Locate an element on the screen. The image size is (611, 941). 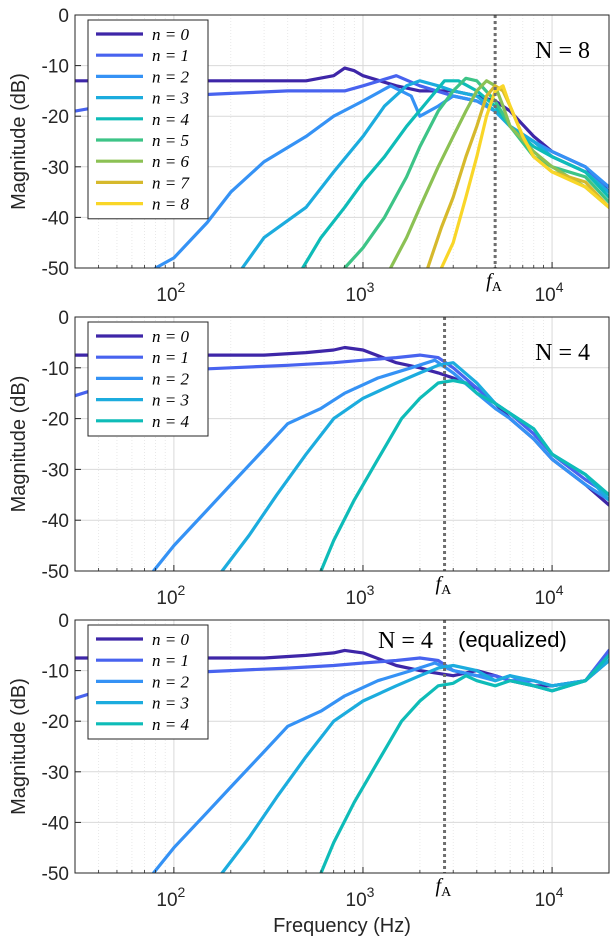
legend-label: n = 7 is located at coordinates (171, 182).